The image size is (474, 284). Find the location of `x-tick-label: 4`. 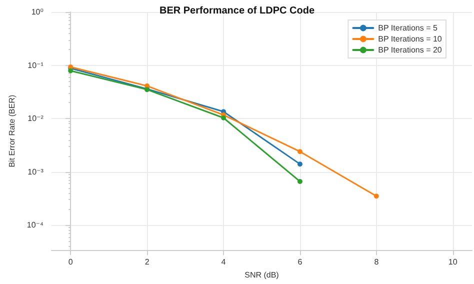

x-tick-label: 4 is located at coordinates (223, 262).